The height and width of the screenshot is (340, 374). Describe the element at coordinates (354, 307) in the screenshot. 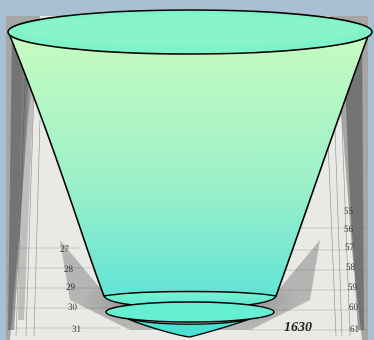

I see `right-scale-number: 60` at that location.